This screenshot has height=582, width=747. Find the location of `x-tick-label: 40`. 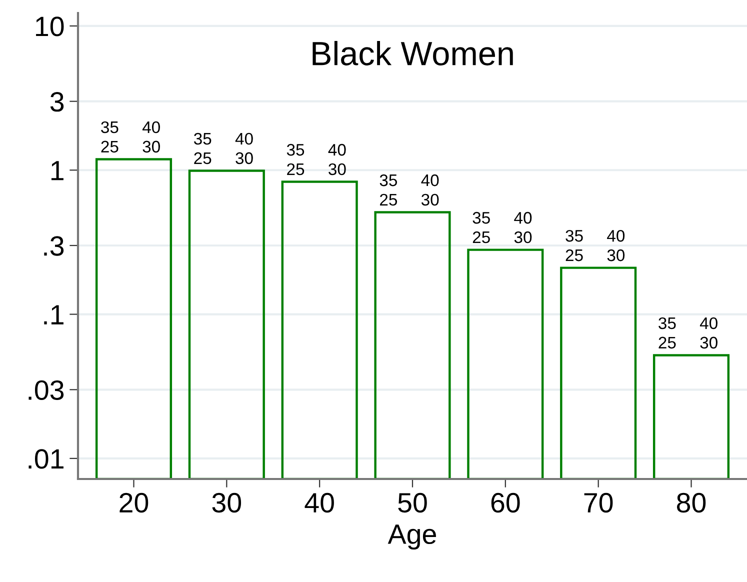

x-tick-label: 40 is located at coordinates (319, 502).